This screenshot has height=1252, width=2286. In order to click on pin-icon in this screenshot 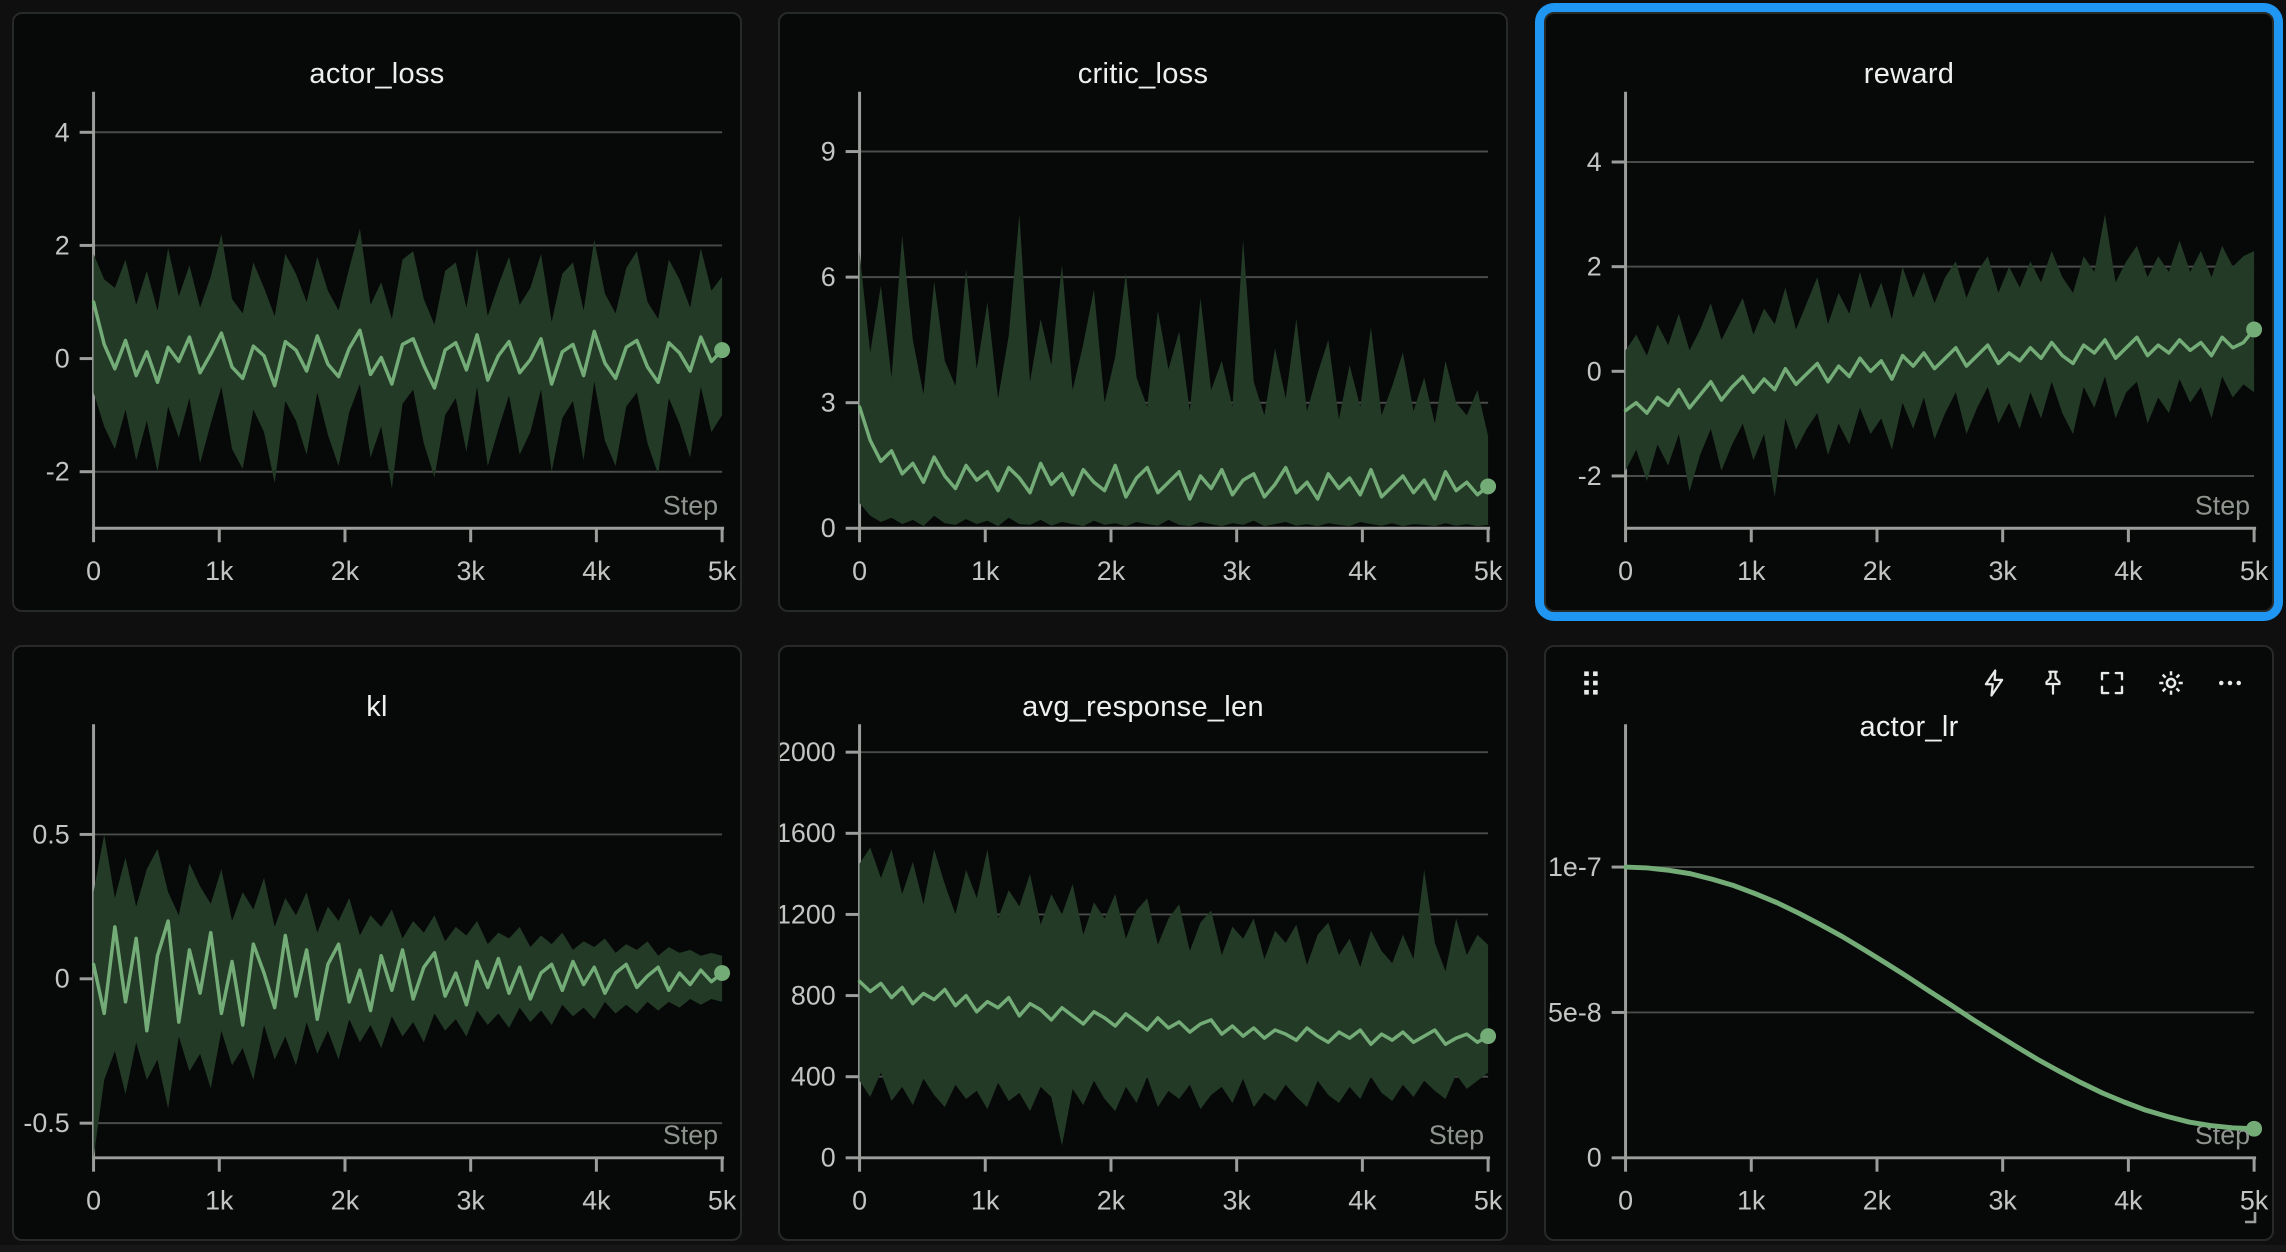, I will do `click(2053, 682)`.